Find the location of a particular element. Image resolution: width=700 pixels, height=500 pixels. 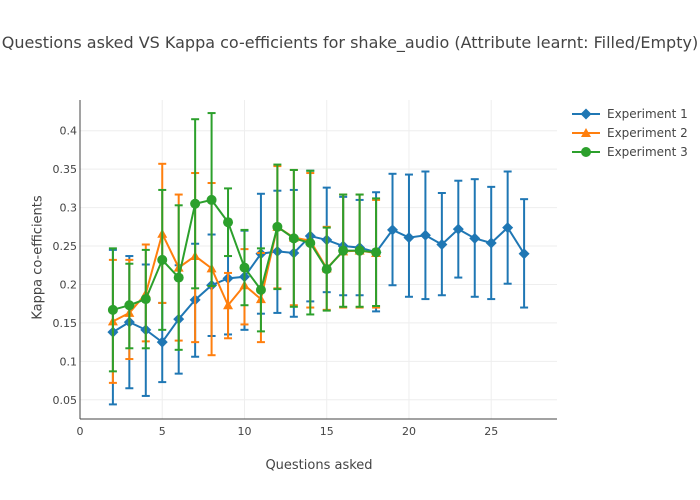

x-tick-label: 15 is located at coordinates (327, 431).